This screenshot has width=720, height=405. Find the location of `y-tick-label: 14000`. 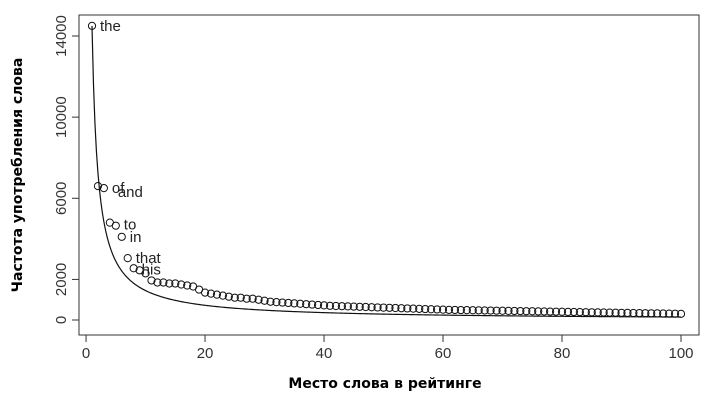

y-tick-label: 14000 is located at coordinates (61, 36).